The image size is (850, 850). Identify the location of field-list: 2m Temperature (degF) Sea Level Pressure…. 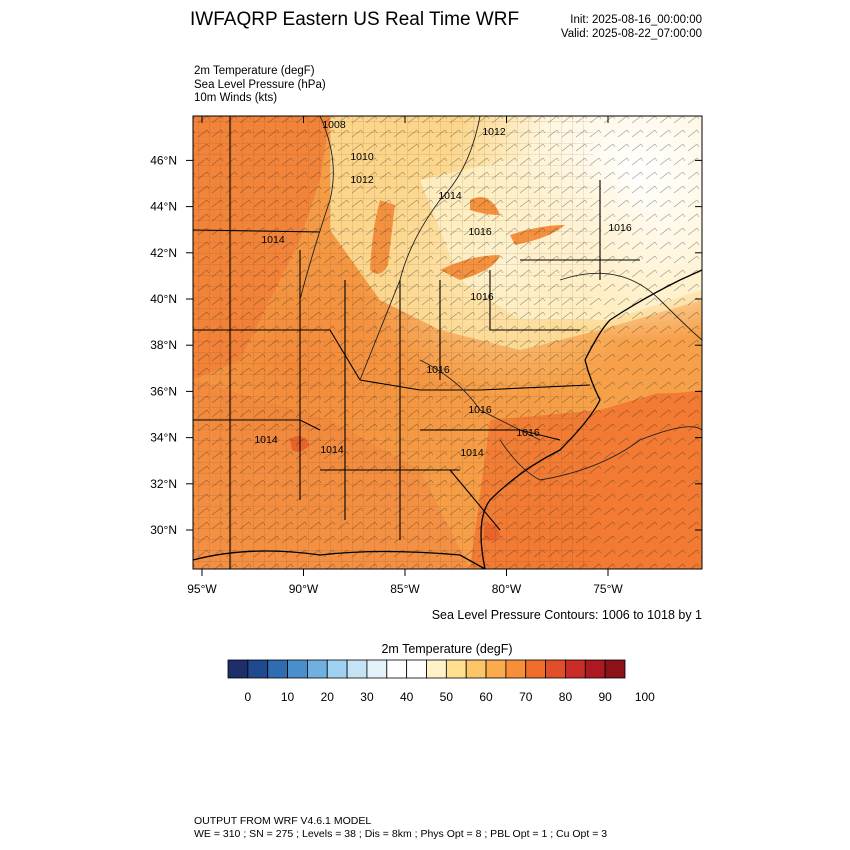
(260, 85).